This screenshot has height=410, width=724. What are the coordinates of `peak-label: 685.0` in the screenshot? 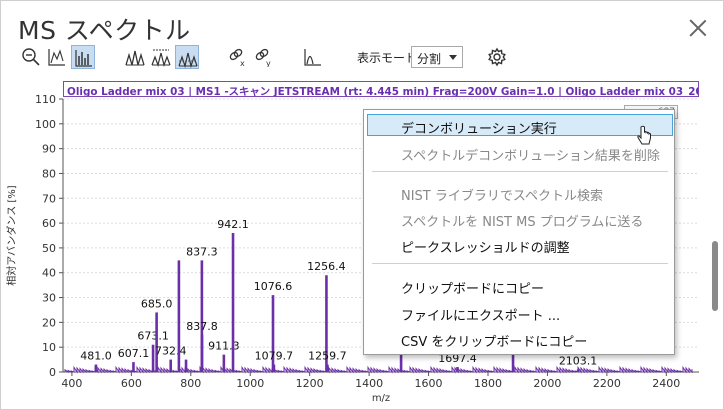 It's located at (157, 303).